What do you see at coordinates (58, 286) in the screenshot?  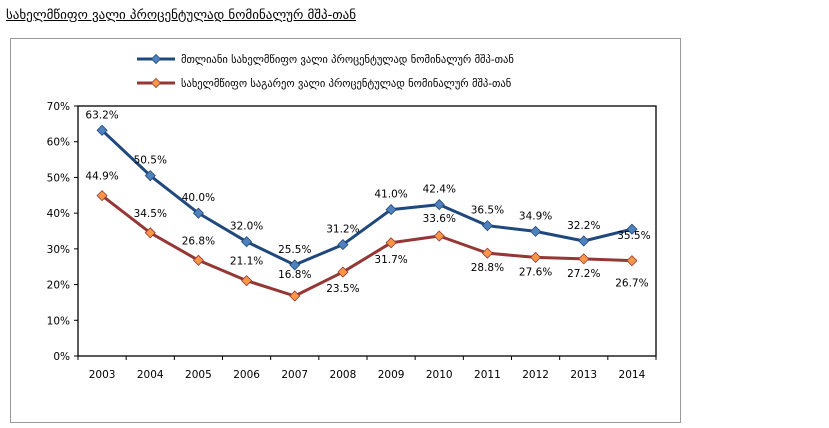 I see `y-tick-label: 20%` at bounding box center [58, 286].